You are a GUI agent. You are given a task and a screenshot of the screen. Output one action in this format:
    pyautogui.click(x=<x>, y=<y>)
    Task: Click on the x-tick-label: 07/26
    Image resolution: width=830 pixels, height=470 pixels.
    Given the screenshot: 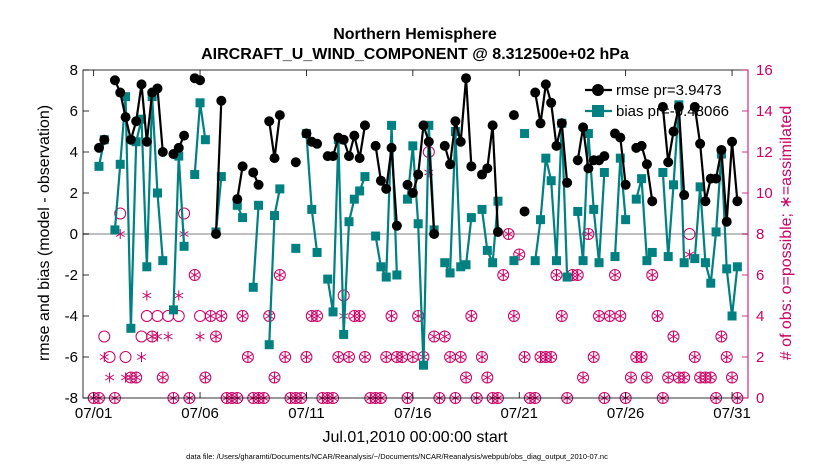 What is the action you would take?
    pyautogui.click(x=626, y=413)
    